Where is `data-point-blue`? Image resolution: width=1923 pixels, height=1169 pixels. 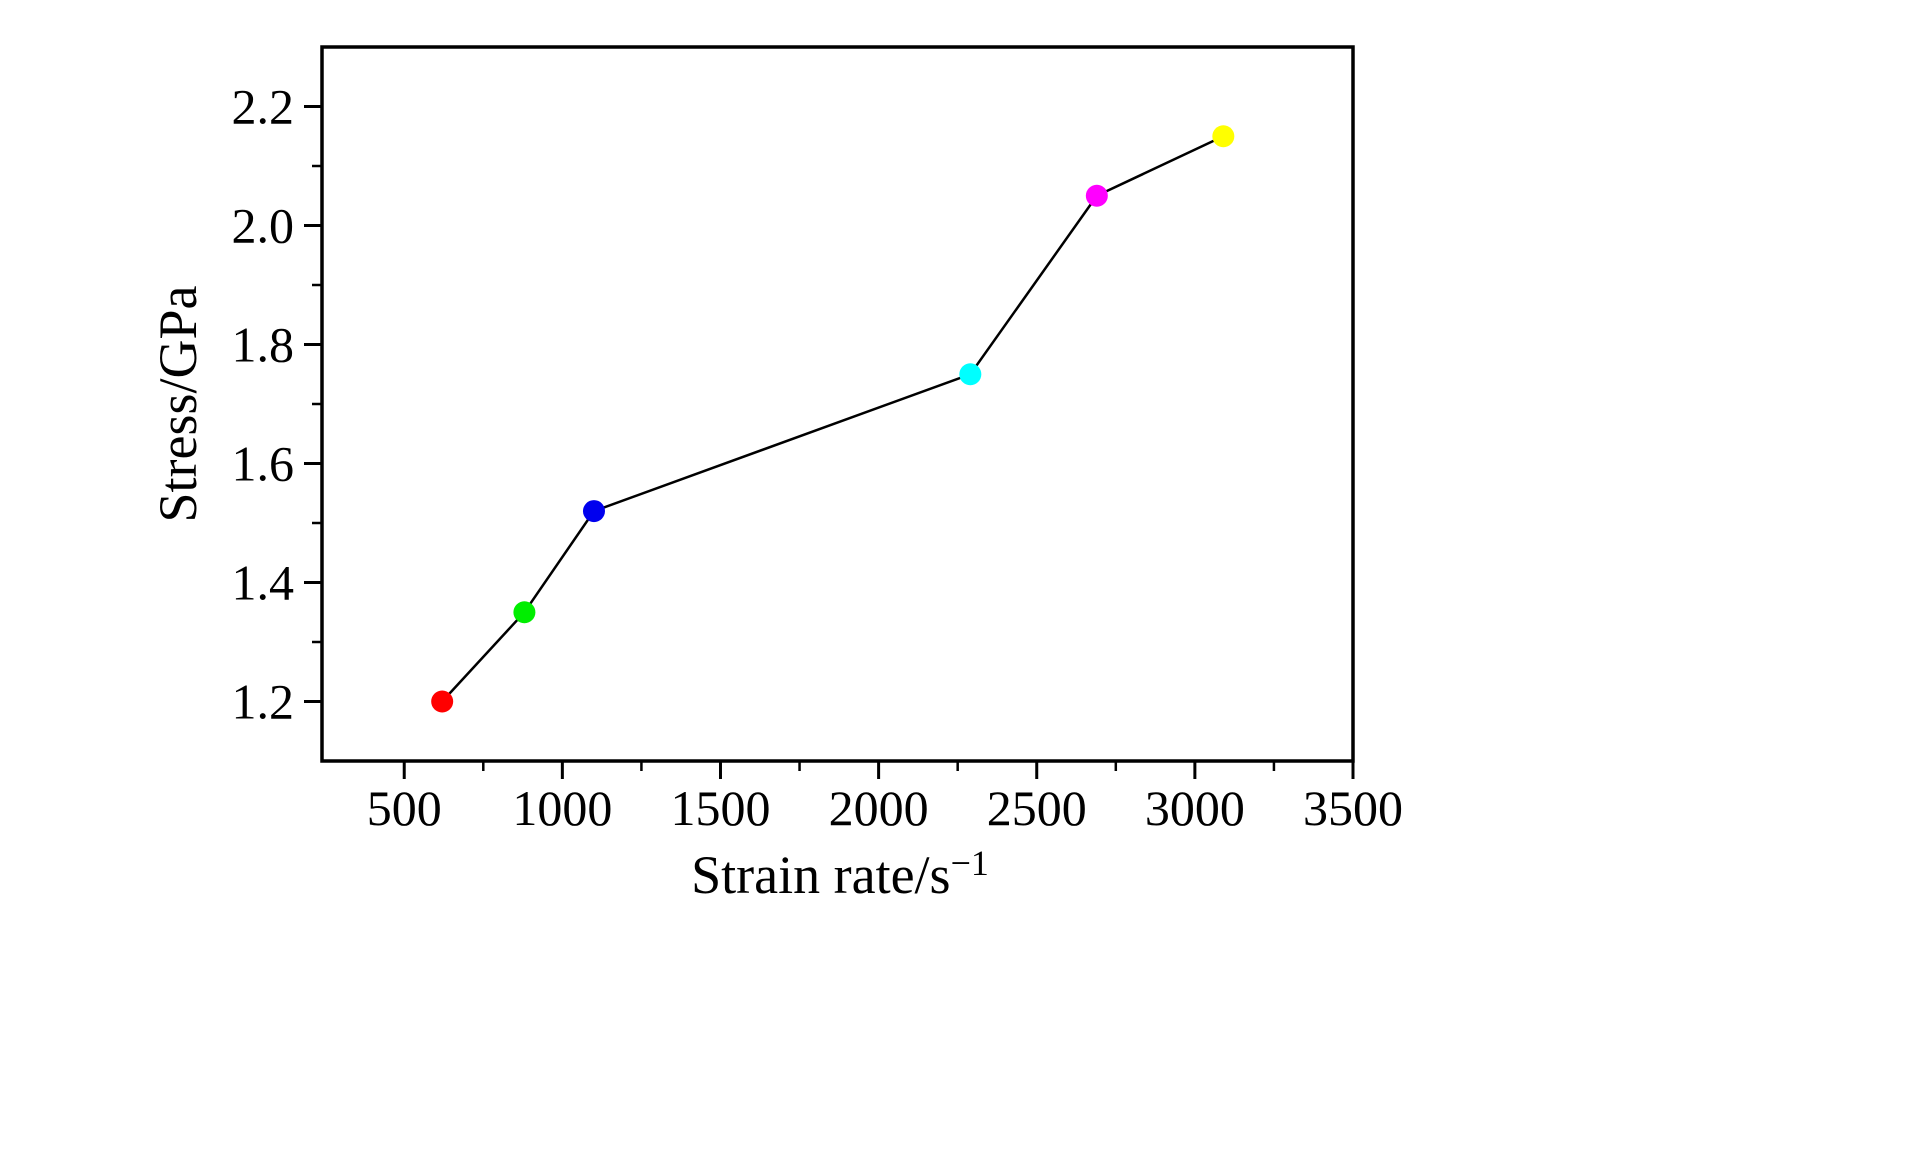 data-point-blue is located at coordinates (593, 511).